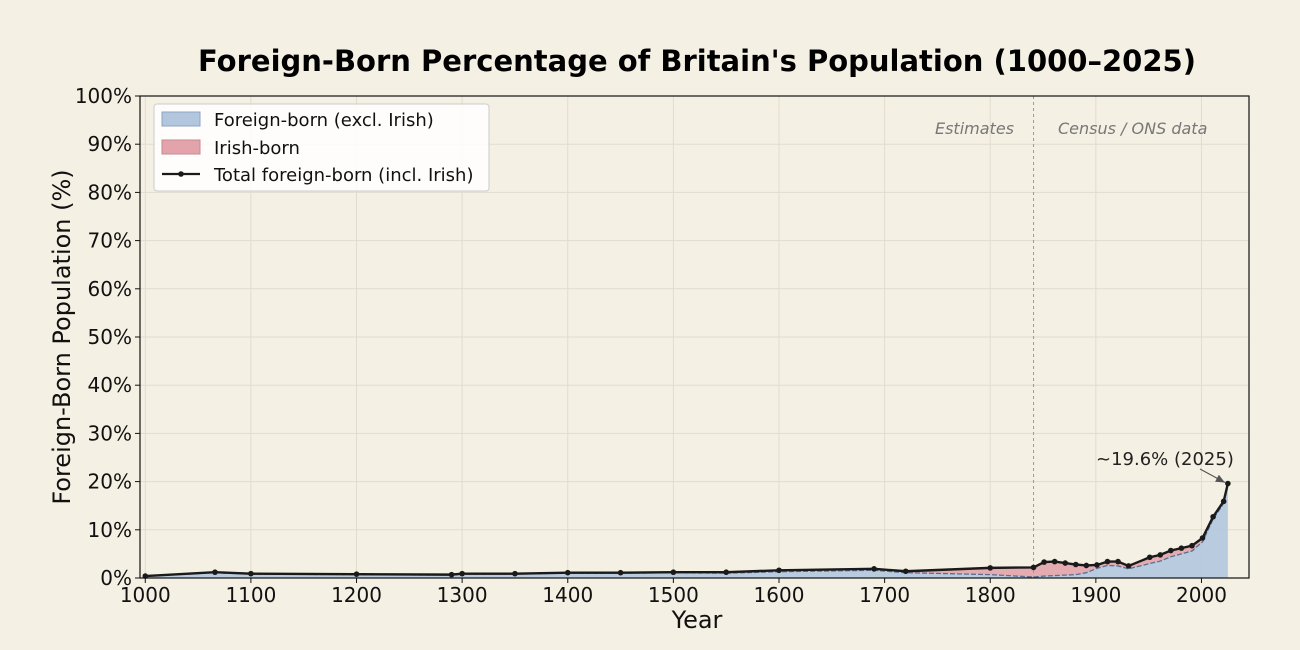 This screenshot has width=1300, height=650. What do you see at coordinates (110, 433) in the screenshot?
I see `y-tick-label: 30%` at bounding box center [110, 433].